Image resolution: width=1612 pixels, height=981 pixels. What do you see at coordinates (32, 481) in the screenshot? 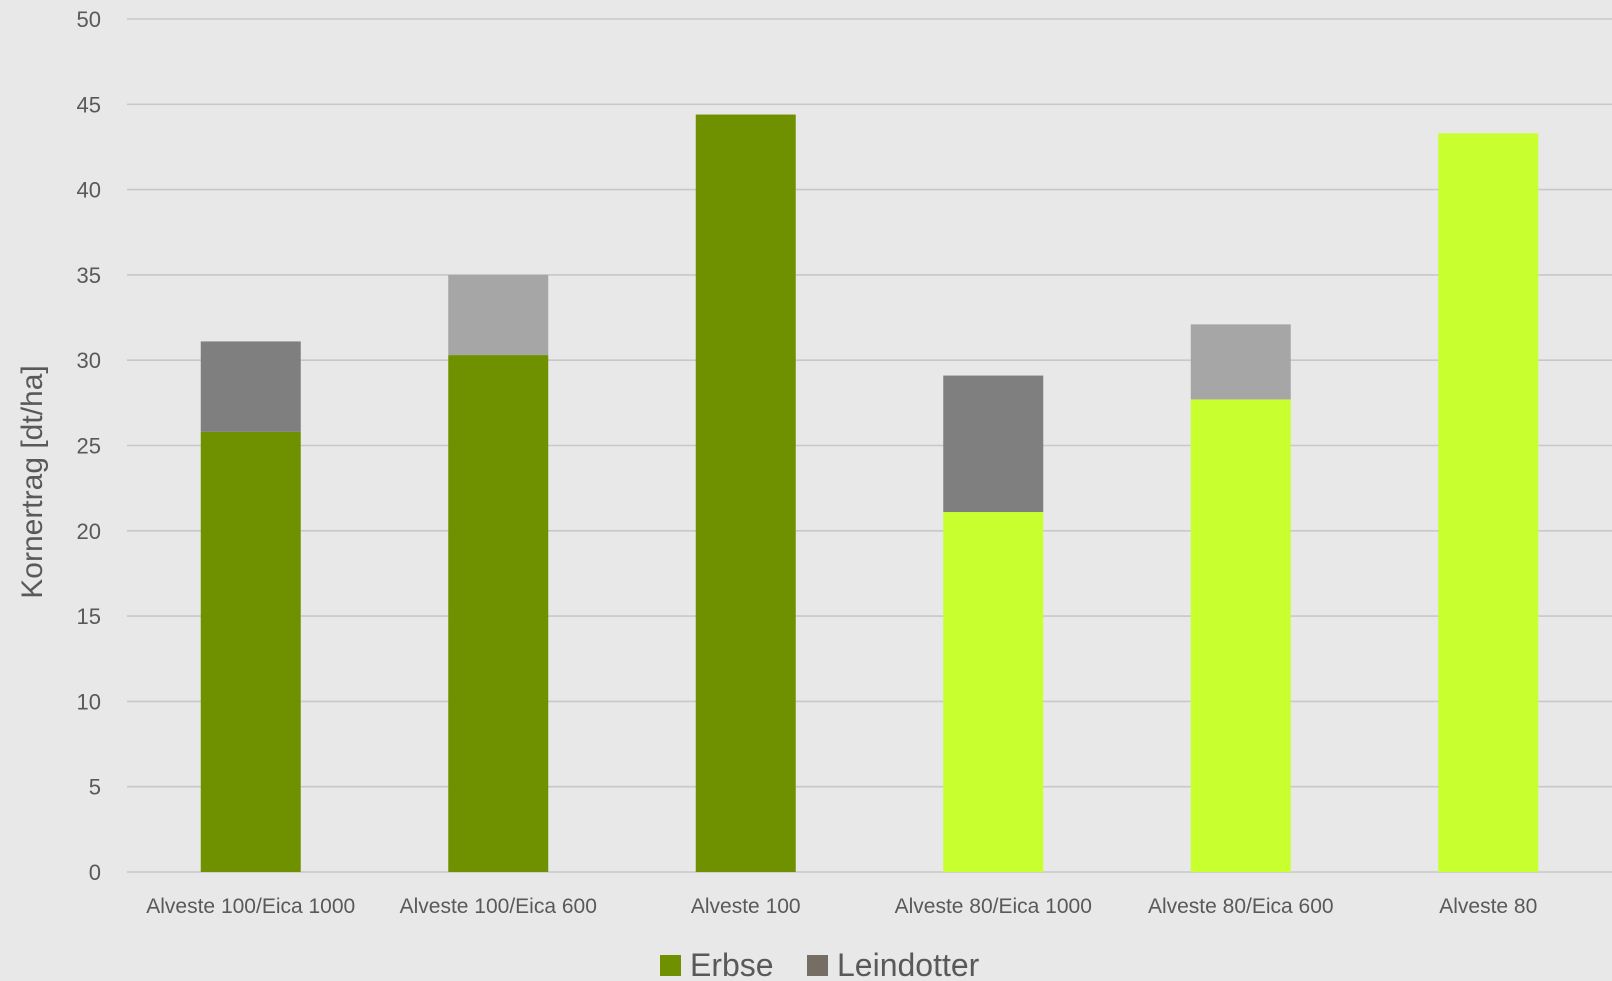
I see `y-axis-title: Kornertrag [dt/ha]` at bounding box center [32, 481].